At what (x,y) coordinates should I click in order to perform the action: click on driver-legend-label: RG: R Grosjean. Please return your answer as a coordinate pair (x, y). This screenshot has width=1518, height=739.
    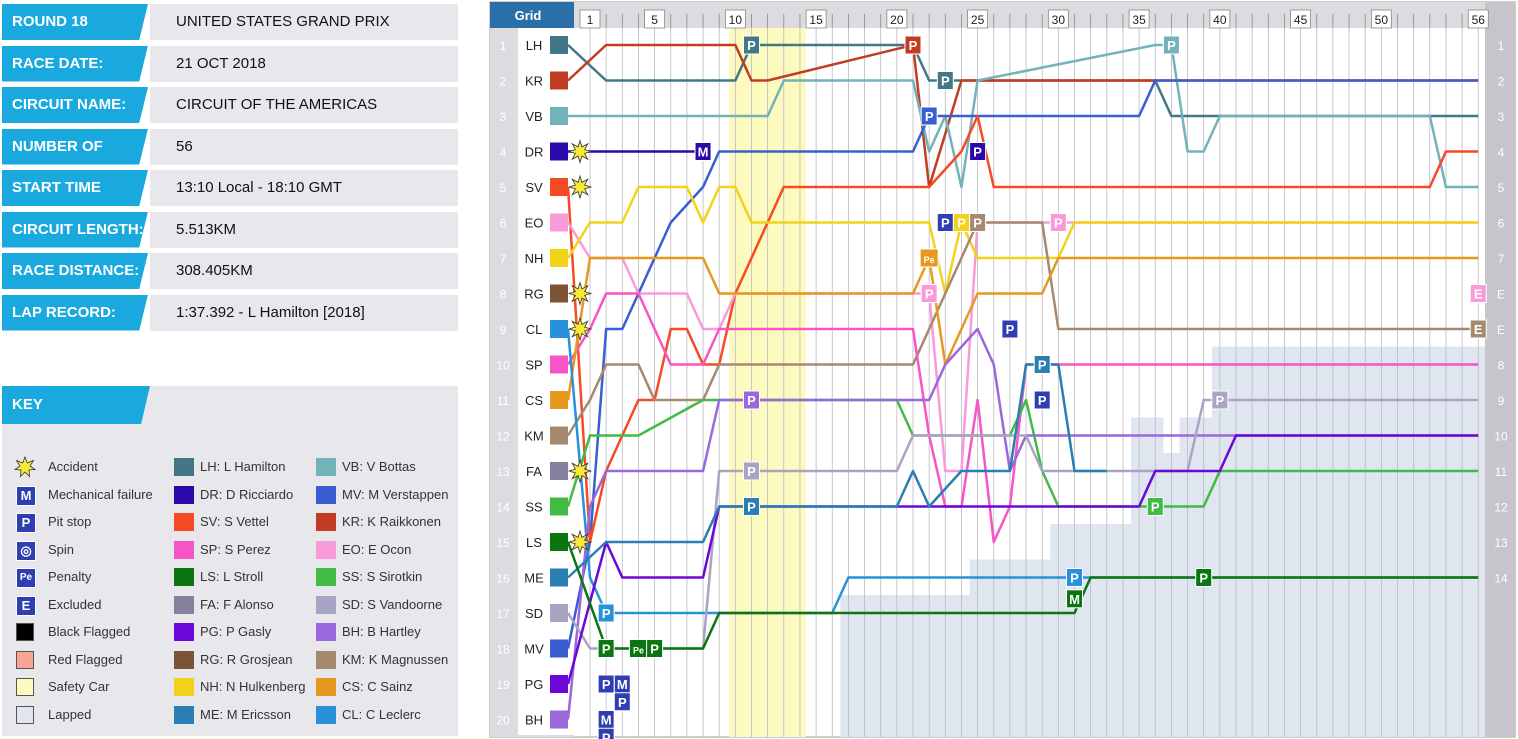
    Looking at the image, I should click on (246, 659).